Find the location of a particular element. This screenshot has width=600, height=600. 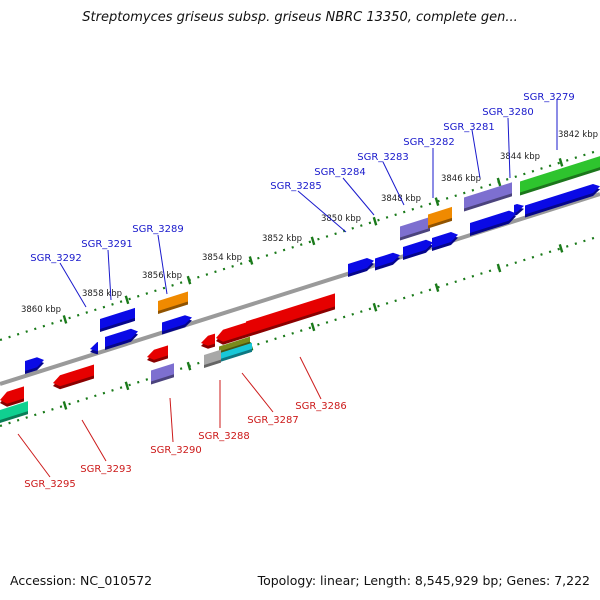

gene-teal-left is located at coordinates (14, 410).